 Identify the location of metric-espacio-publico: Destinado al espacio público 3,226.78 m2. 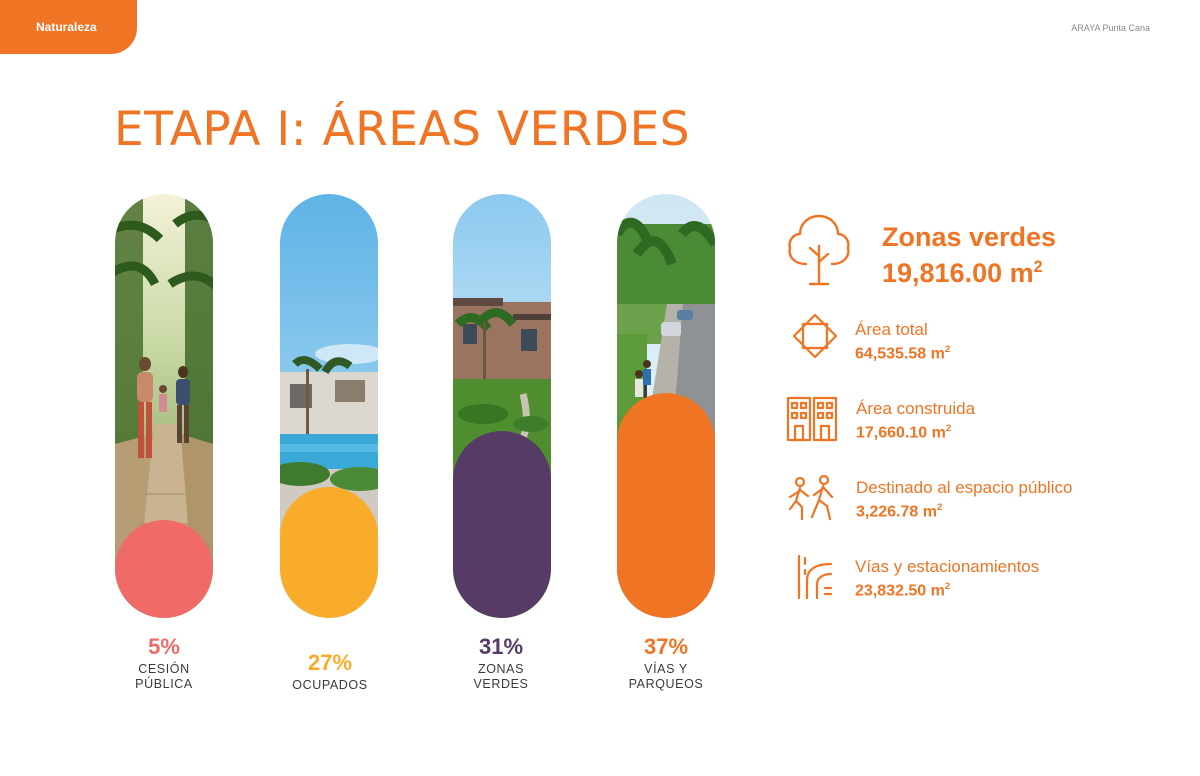
(929, 498).